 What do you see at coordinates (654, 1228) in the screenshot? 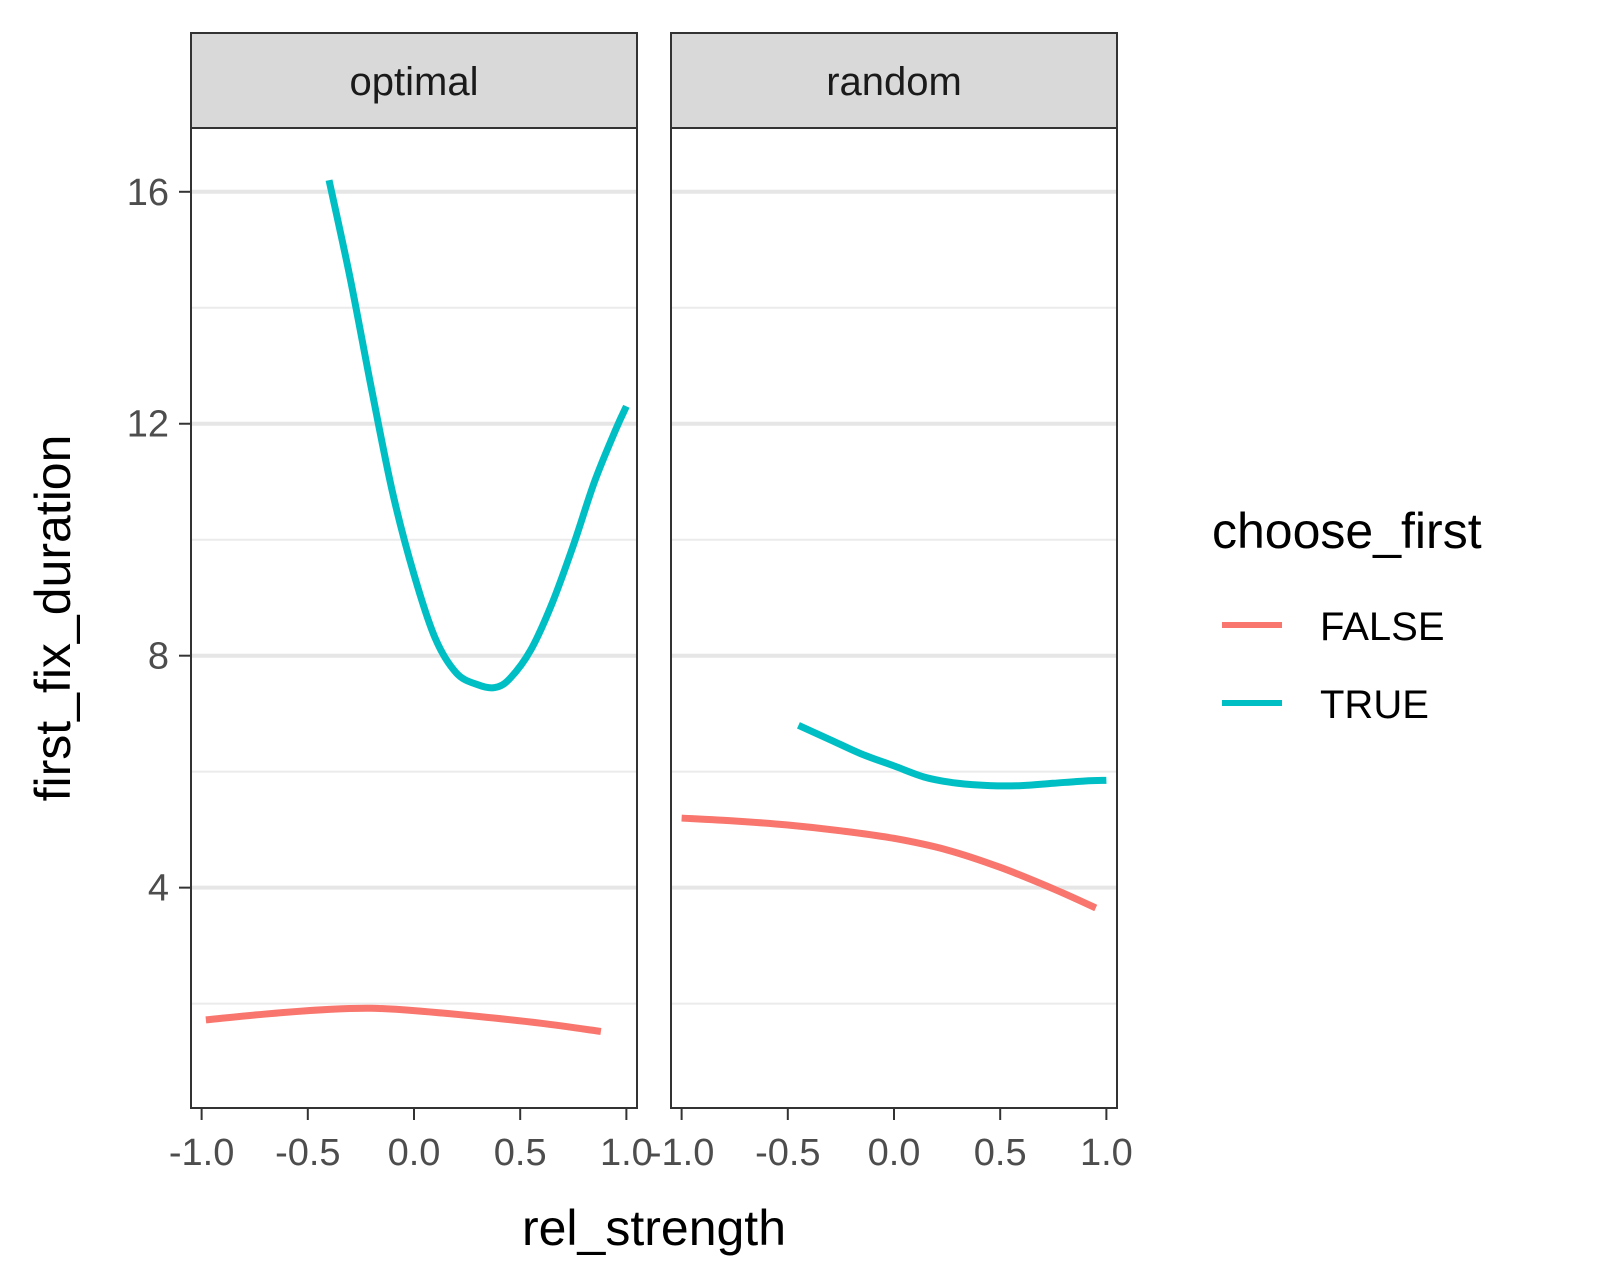
I see `x-axis-title: rel_strength` at bounding box center [654, 1228].